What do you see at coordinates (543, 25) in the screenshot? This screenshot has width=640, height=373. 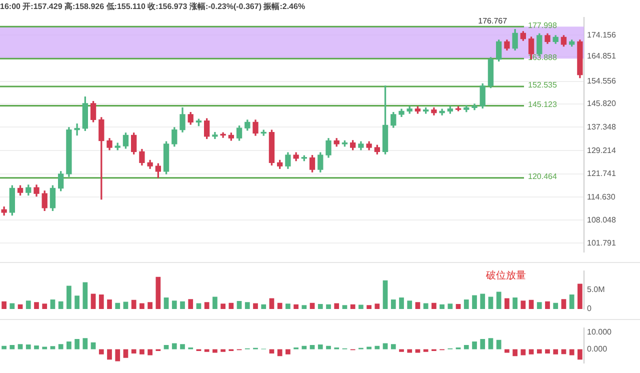 I see `ref-line-label: 177.998` at bounding box center [543, 25].